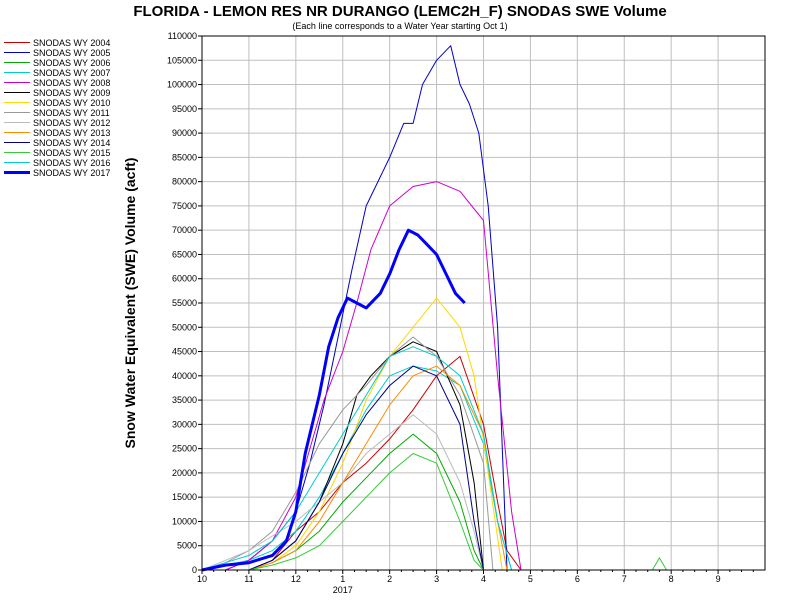  Describe the element at coordinates (72, 173) in the screenshot. I see `legend-label: SNODAS WY 2017` at that location.